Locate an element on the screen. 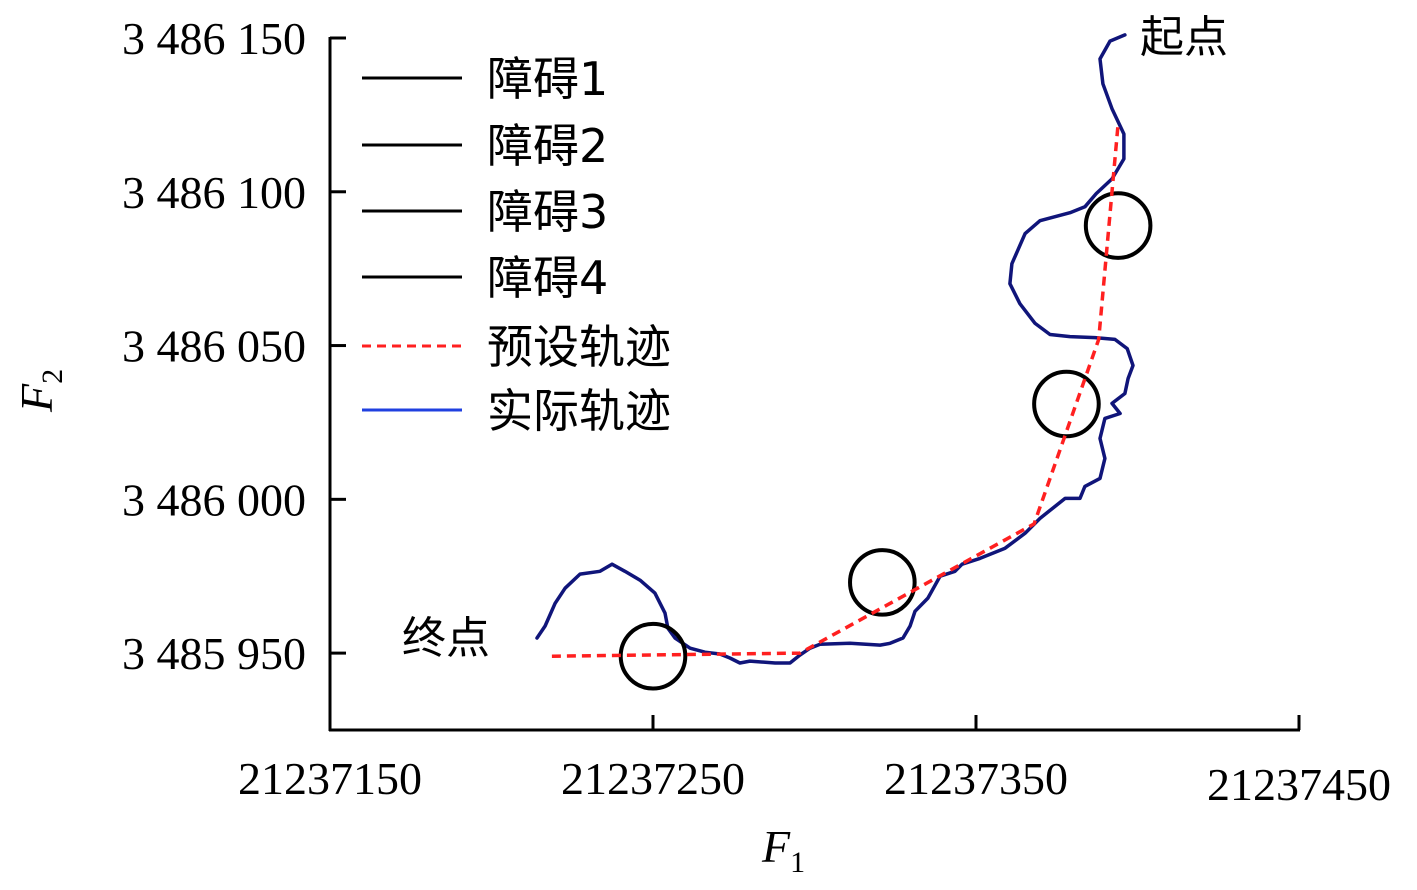  legend-label-4: 障碍4 is located at coordinates (547, 278).